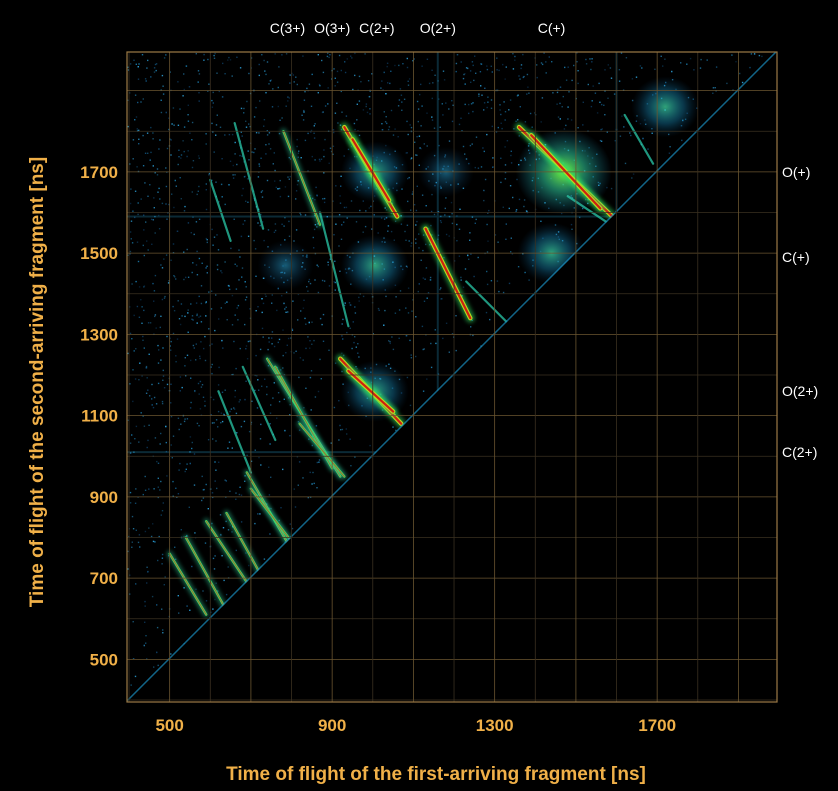 The width and height of the screenshot is (838, 791). Describe the element at coordinates (418, 28) in the screenshot. I see `top-annotations: C(3+) O(3+) C(2+) O(2+) C(+)` at that location.